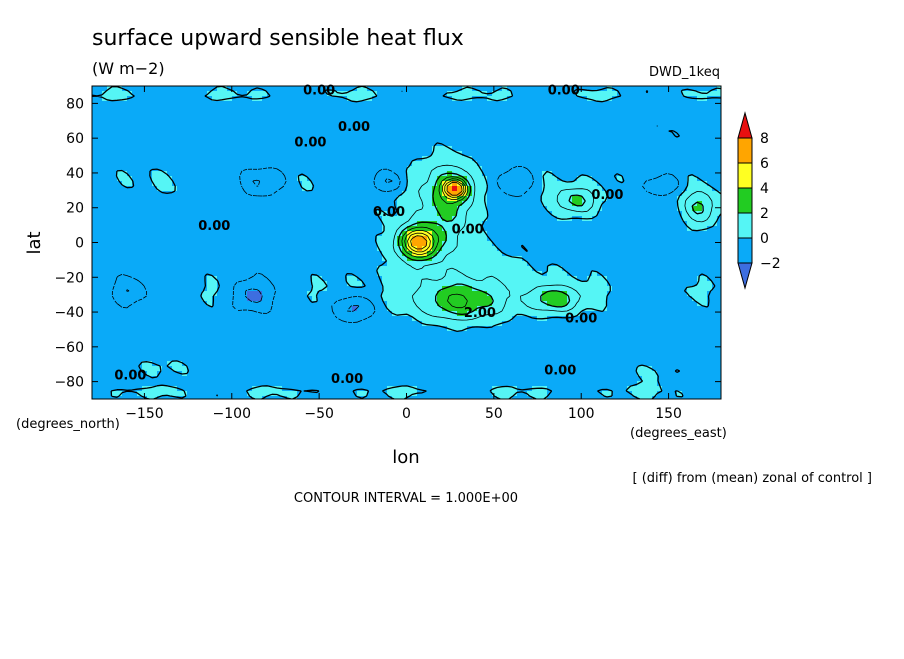  What do you see at coordinates (69, 348) in the screenshot?
I see `y-tick-label: −60` at bounding box center [69, 348].